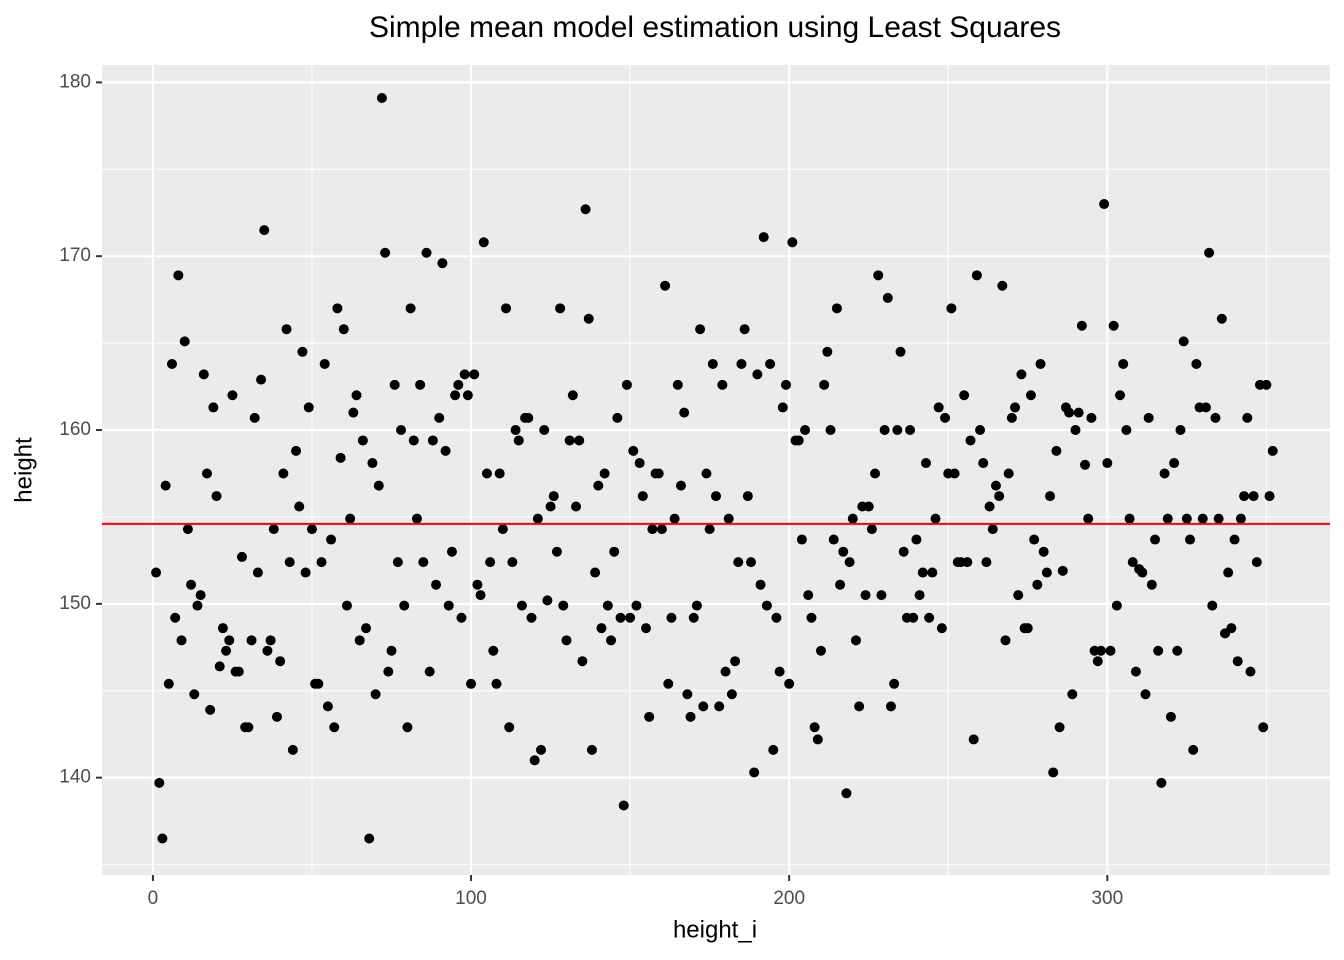 The width and height of the screenshot is (1344, 960). What do you see at coordinates (715, 929) in the screenshot?
I see `x-axis-title: height_i` at bounding box center [715, 929].